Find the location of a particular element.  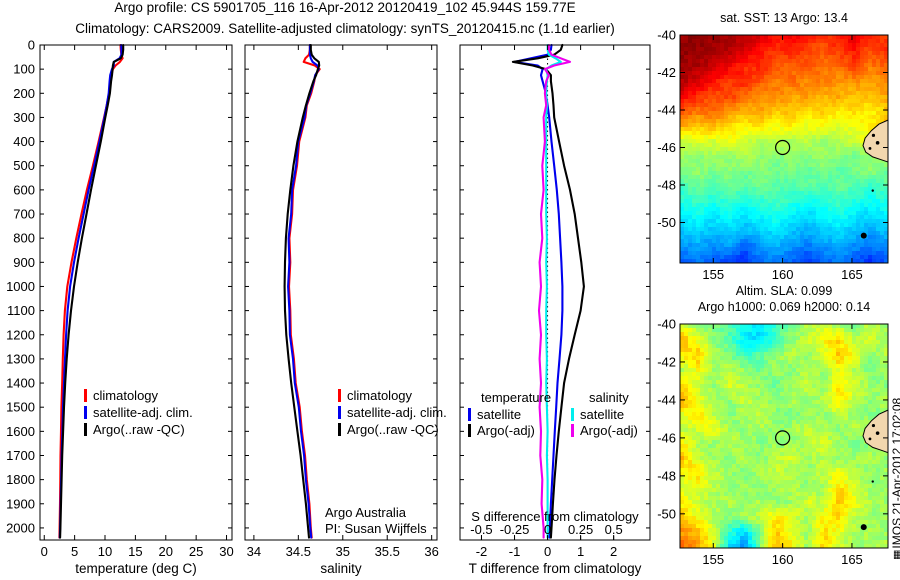

svg-text: 155 is located at coordinates (713, 559).